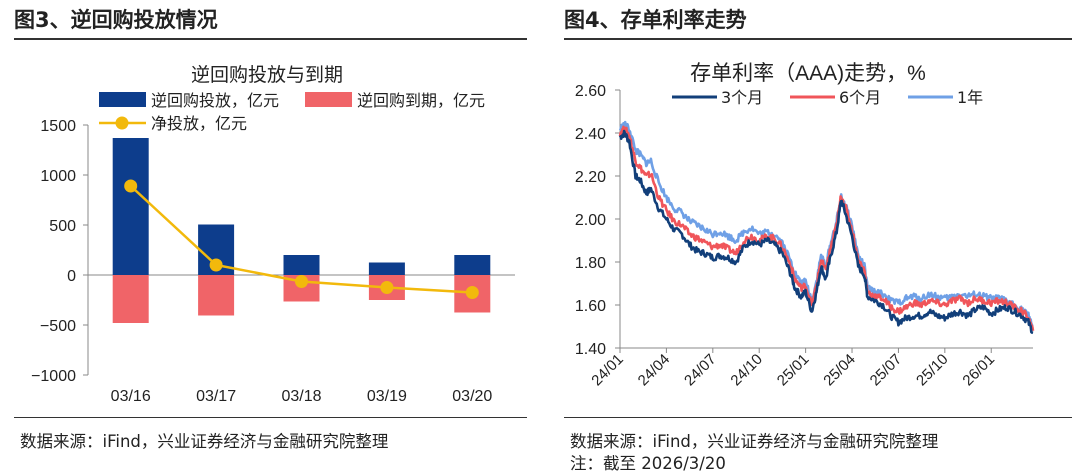 The image size is (1080, 474). What do you see at coordinates (199, 123) in the screenshot?
I see `legend-label-net: 净投放，亿元` at bounding box center [199, 123].